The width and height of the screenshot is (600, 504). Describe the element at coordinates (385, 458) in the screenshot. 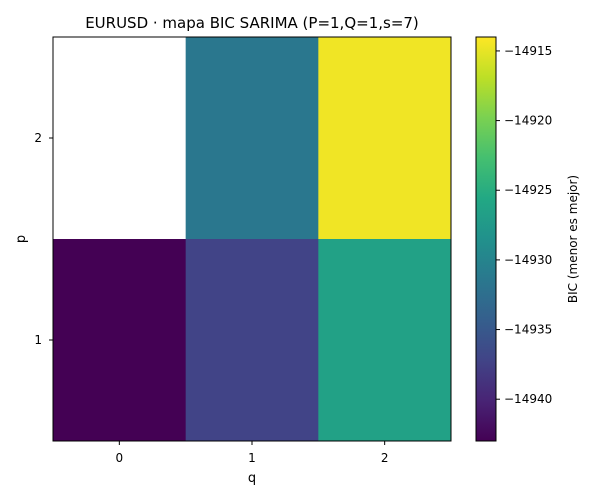

I see `x-tick-label: 2` at that location.